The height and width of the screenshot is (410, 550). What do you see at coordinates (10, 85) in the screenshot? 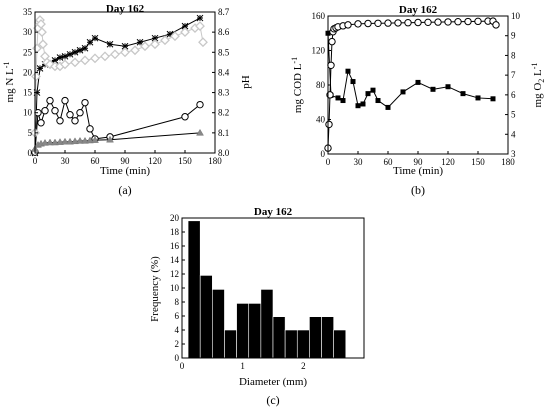
I see `panel-a-ylabel-left-text: mg N L` at bounding box center [10, 85].